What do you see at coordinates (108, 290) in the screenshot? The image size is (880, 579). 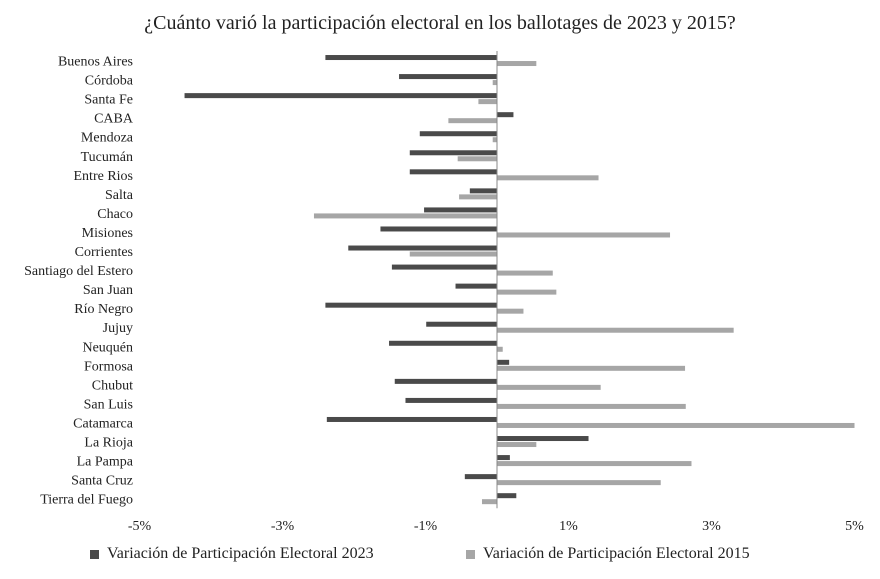 I see `category-label: San Juan` at bounding box center [108, 290].